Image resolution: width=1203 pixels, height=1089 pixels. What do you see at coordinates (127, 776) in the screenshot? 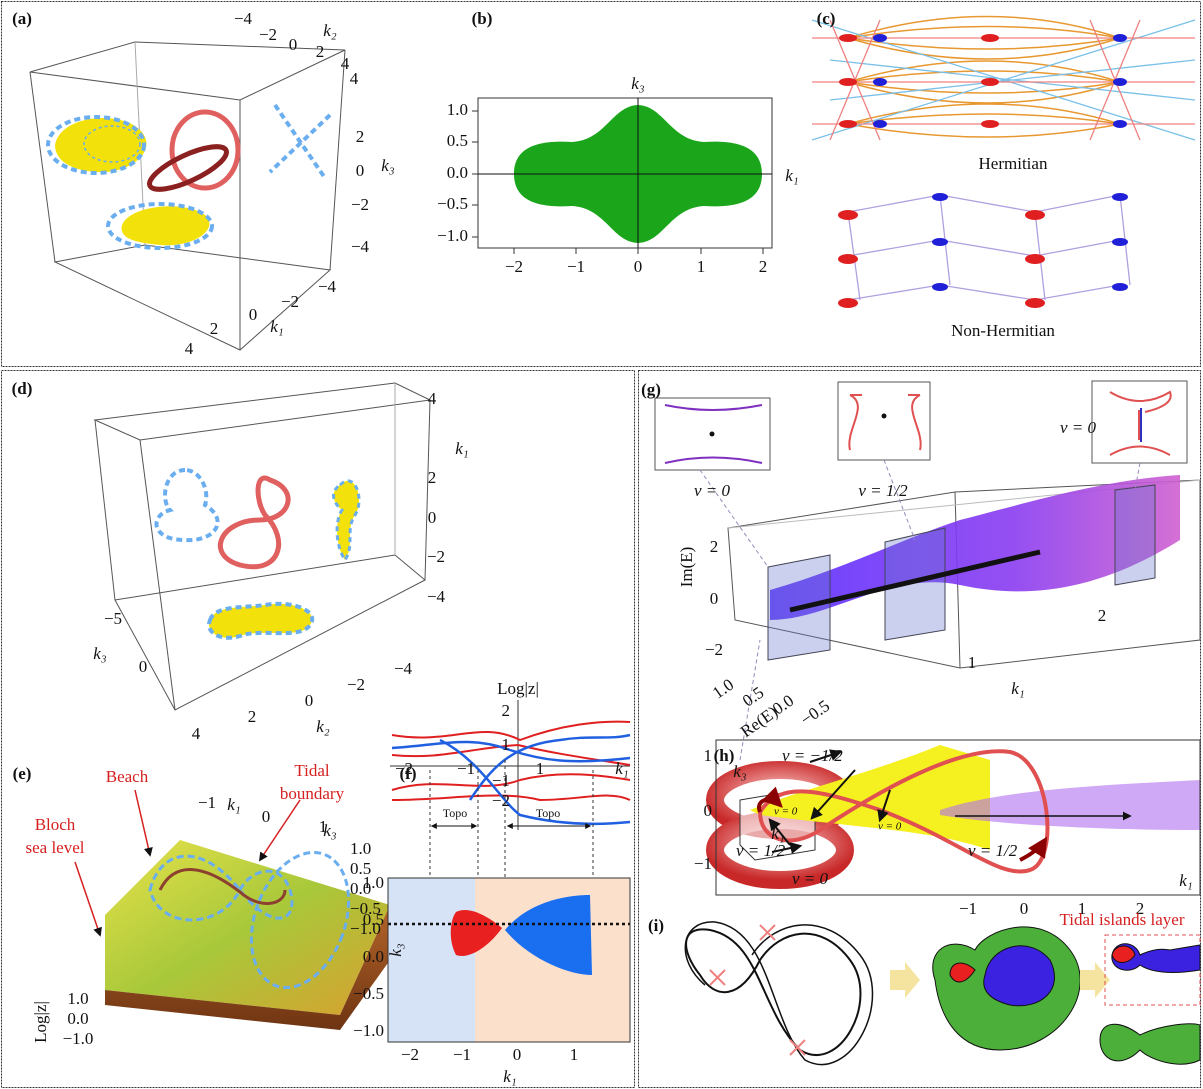
I see `annotation: Beach` at bounding box center [127, 776].